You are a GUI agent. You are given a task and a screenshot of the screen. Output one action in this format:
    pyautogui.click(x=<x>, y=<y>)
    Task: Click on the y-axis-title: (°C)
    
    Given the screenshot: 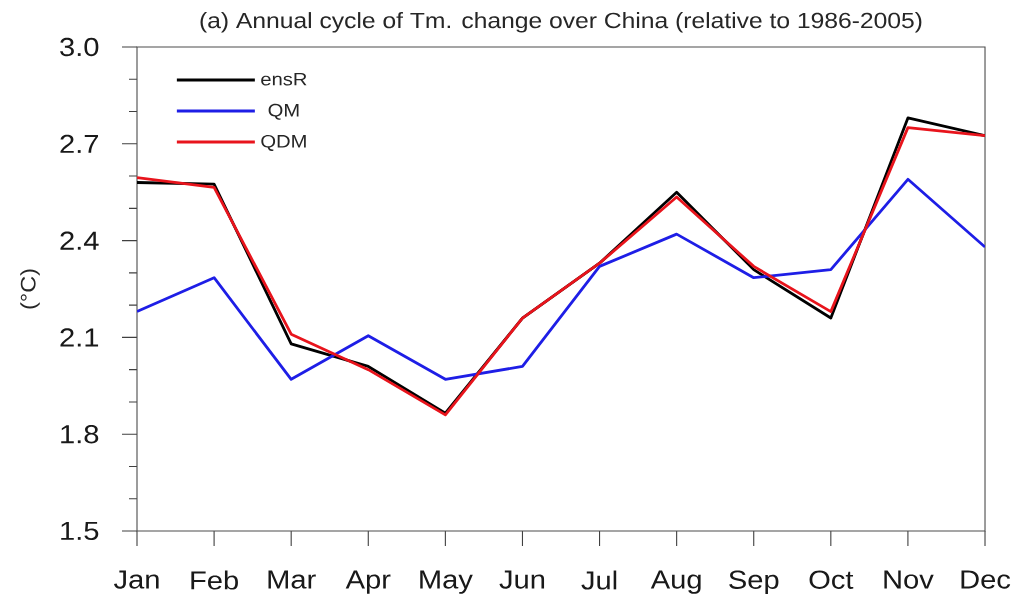 What is the action you would take?
    pyautogui.click(x=30, y=289)
    